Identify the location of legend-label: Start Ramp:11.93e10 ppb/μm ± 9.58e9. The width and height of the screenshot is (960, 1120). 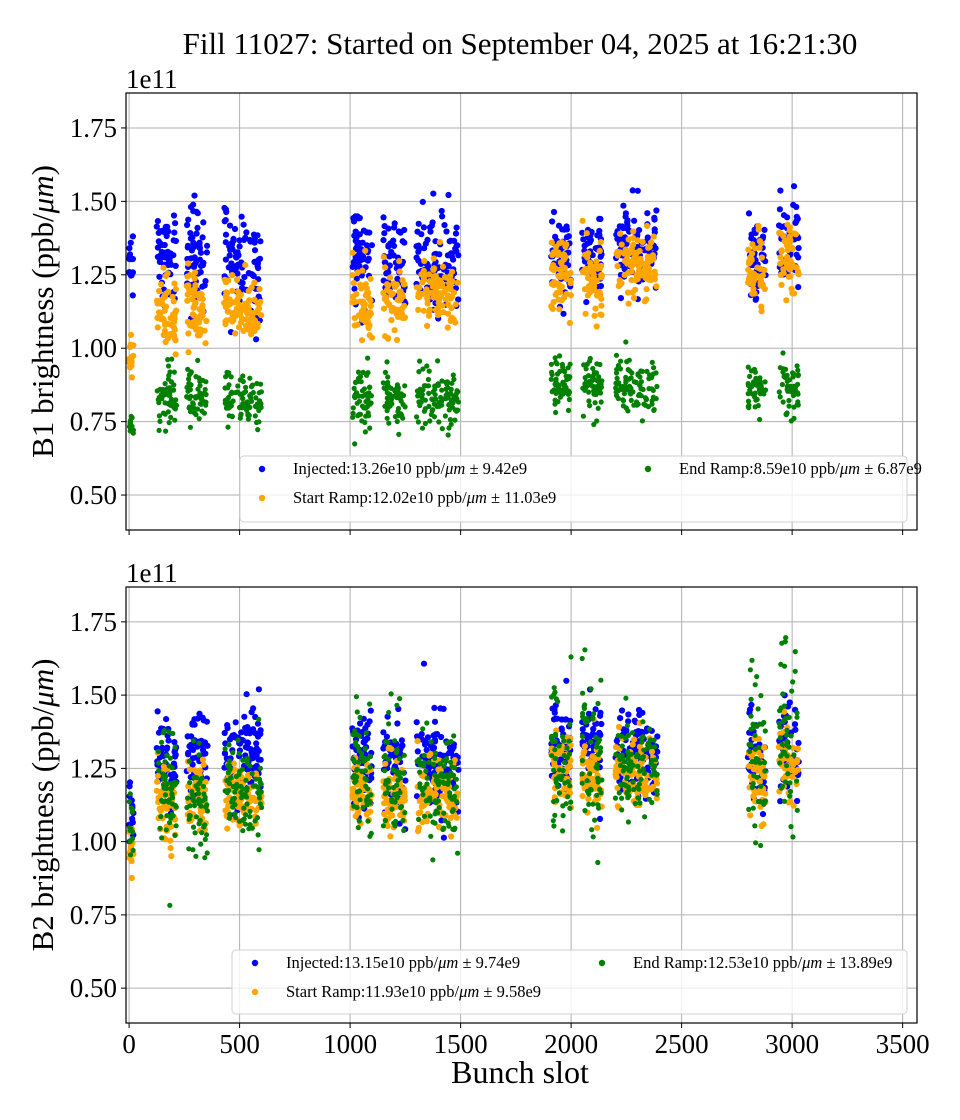
(413, 991).